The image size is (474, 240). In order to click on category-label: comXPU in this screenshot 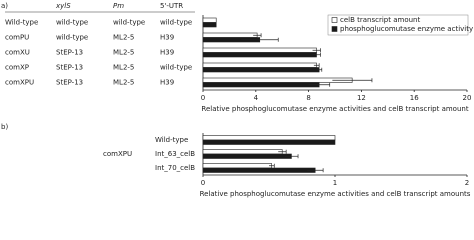, I will do `click(19, 83)`.